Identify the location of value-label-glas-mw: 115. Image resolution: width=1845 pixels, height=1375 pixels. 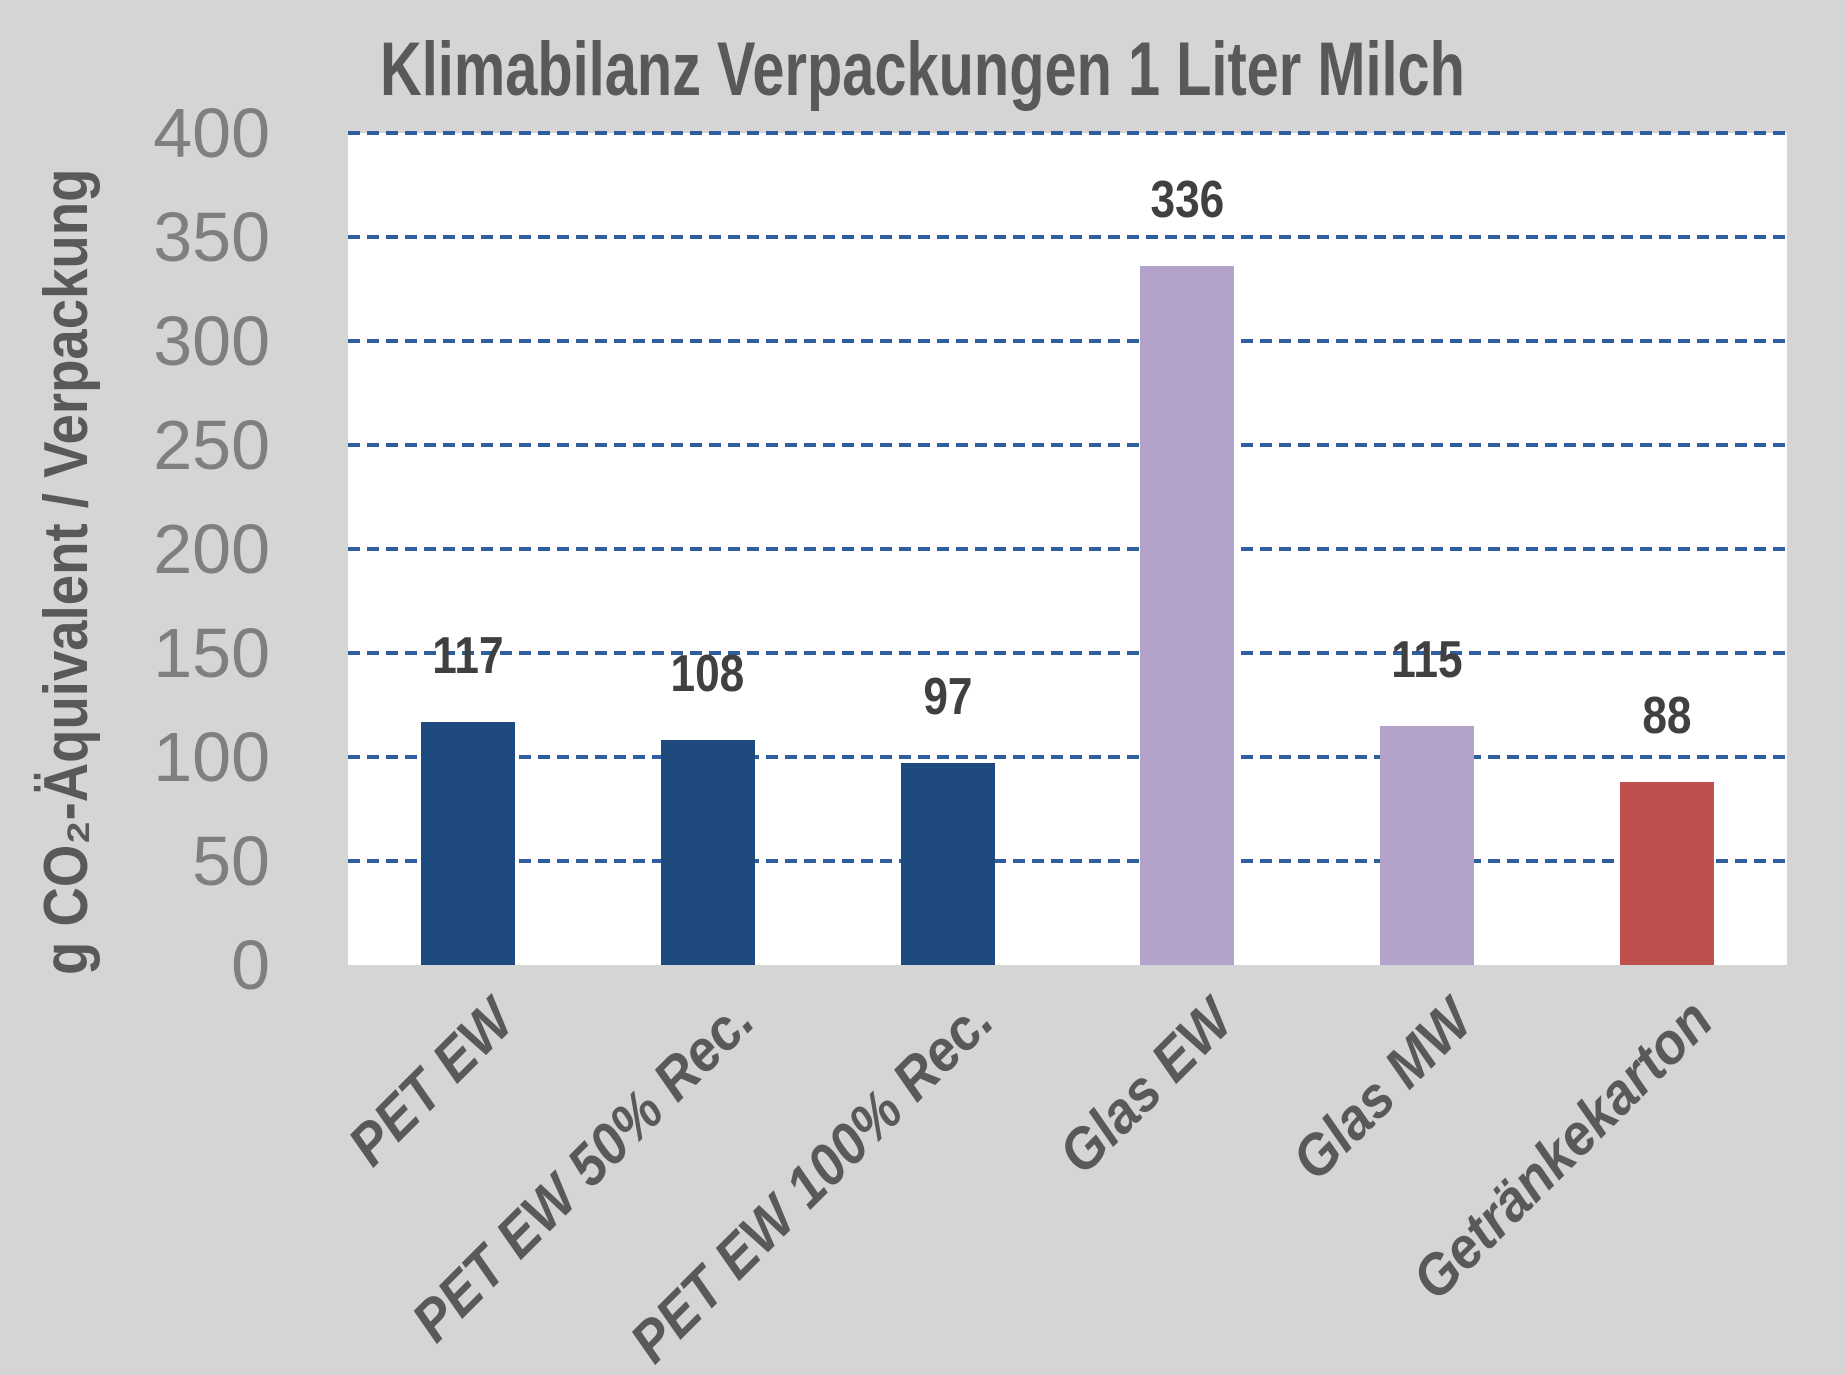
(1427, 660).